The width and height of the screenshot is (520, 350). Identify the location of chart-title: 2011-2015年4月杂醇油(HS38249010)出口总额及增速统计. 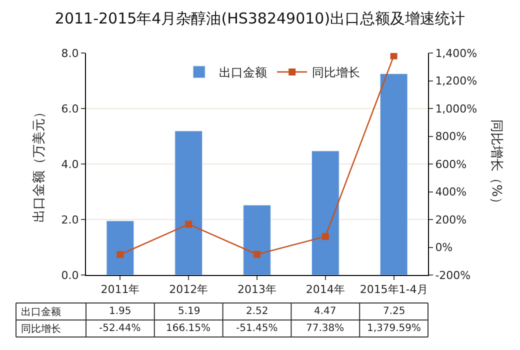
(260, 18).